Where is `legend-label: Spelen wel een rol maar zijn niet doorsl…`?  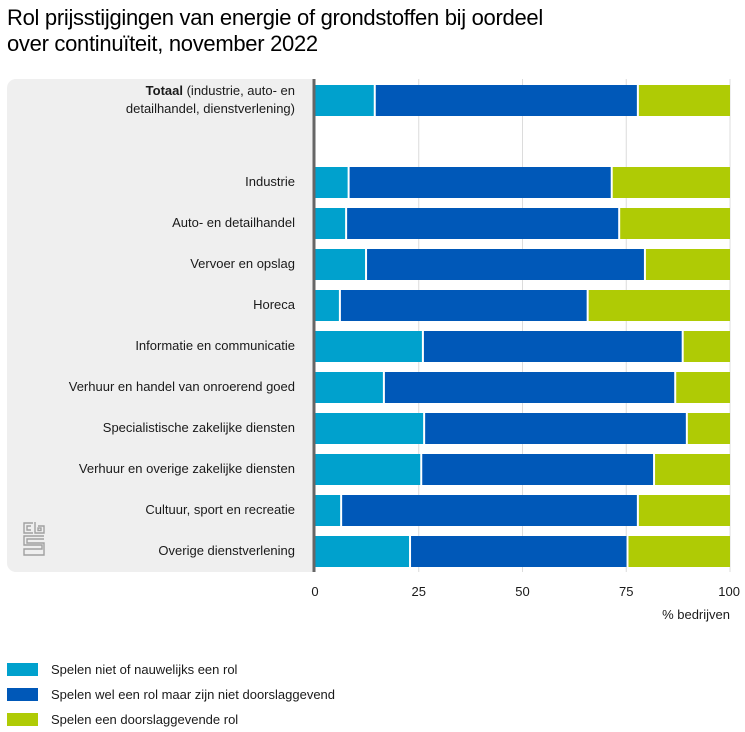 legend-label: Spelen wel een rol maar zijn niet doorsl… is located at coordinates (193, 694).